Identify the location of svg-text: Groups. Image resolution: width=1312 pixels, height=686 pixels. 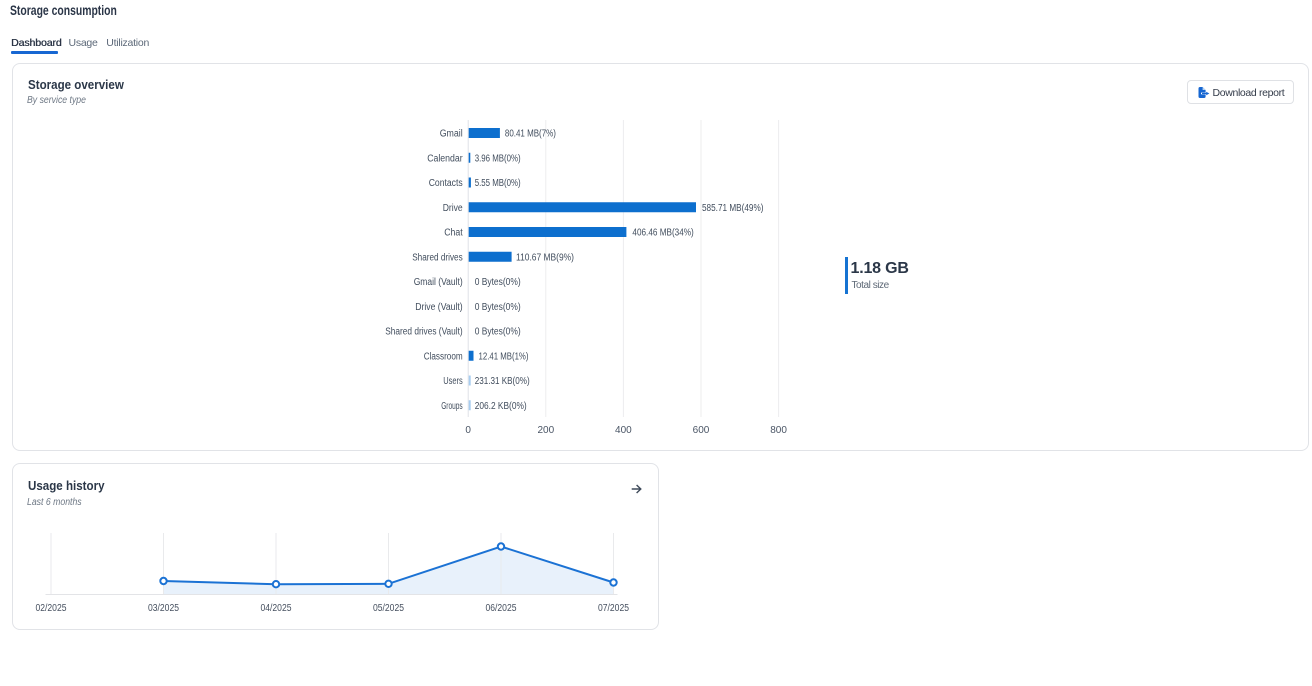
(452, 406).